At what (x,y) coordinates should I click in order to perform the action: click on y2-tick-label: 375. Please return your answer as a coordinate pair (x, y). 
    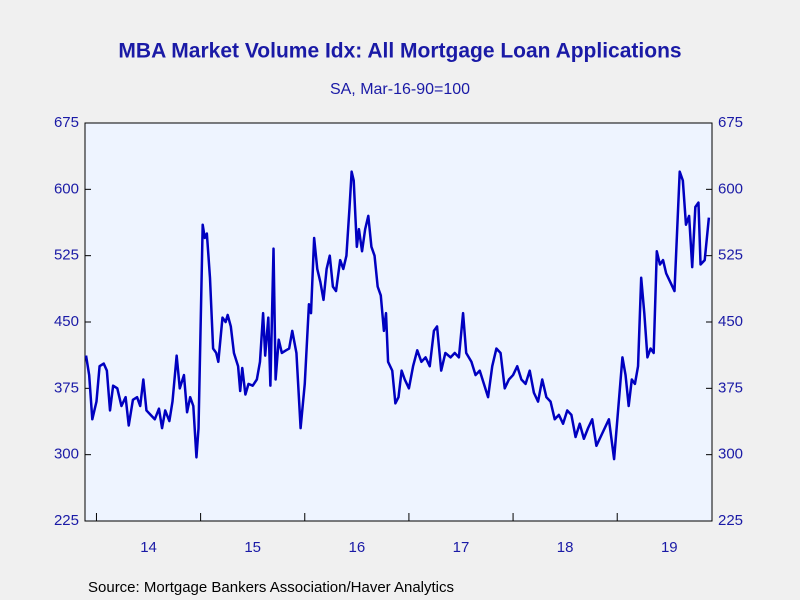
    Looking at the image, I should click on (730, 387).